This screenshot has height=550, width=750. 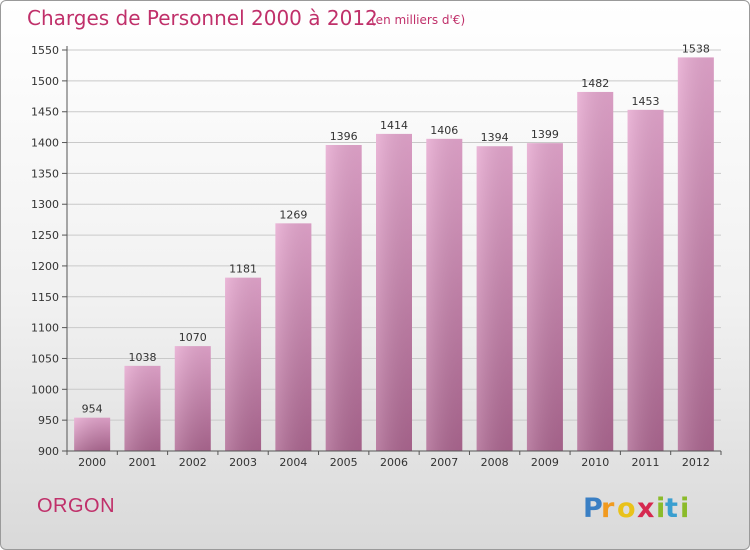 I want to click on svg-text: o, so click(x=626, y=508).